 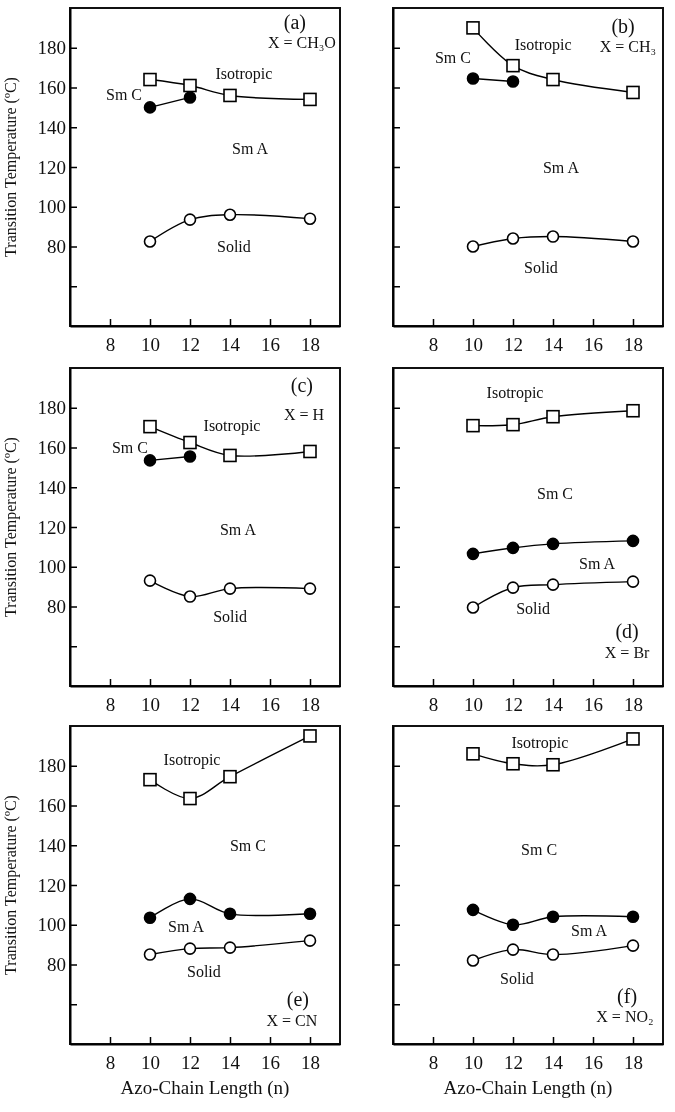 What do you see at coordinates (628, 47) in the screenshot?
I see `annotation: X = CH₃` at bounding box center [628, 47].